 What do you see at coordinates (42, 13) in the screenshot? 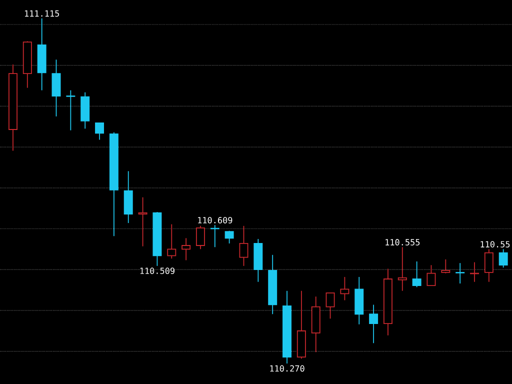
I see `annotation: 111.115` at bounding box center [42, 13].